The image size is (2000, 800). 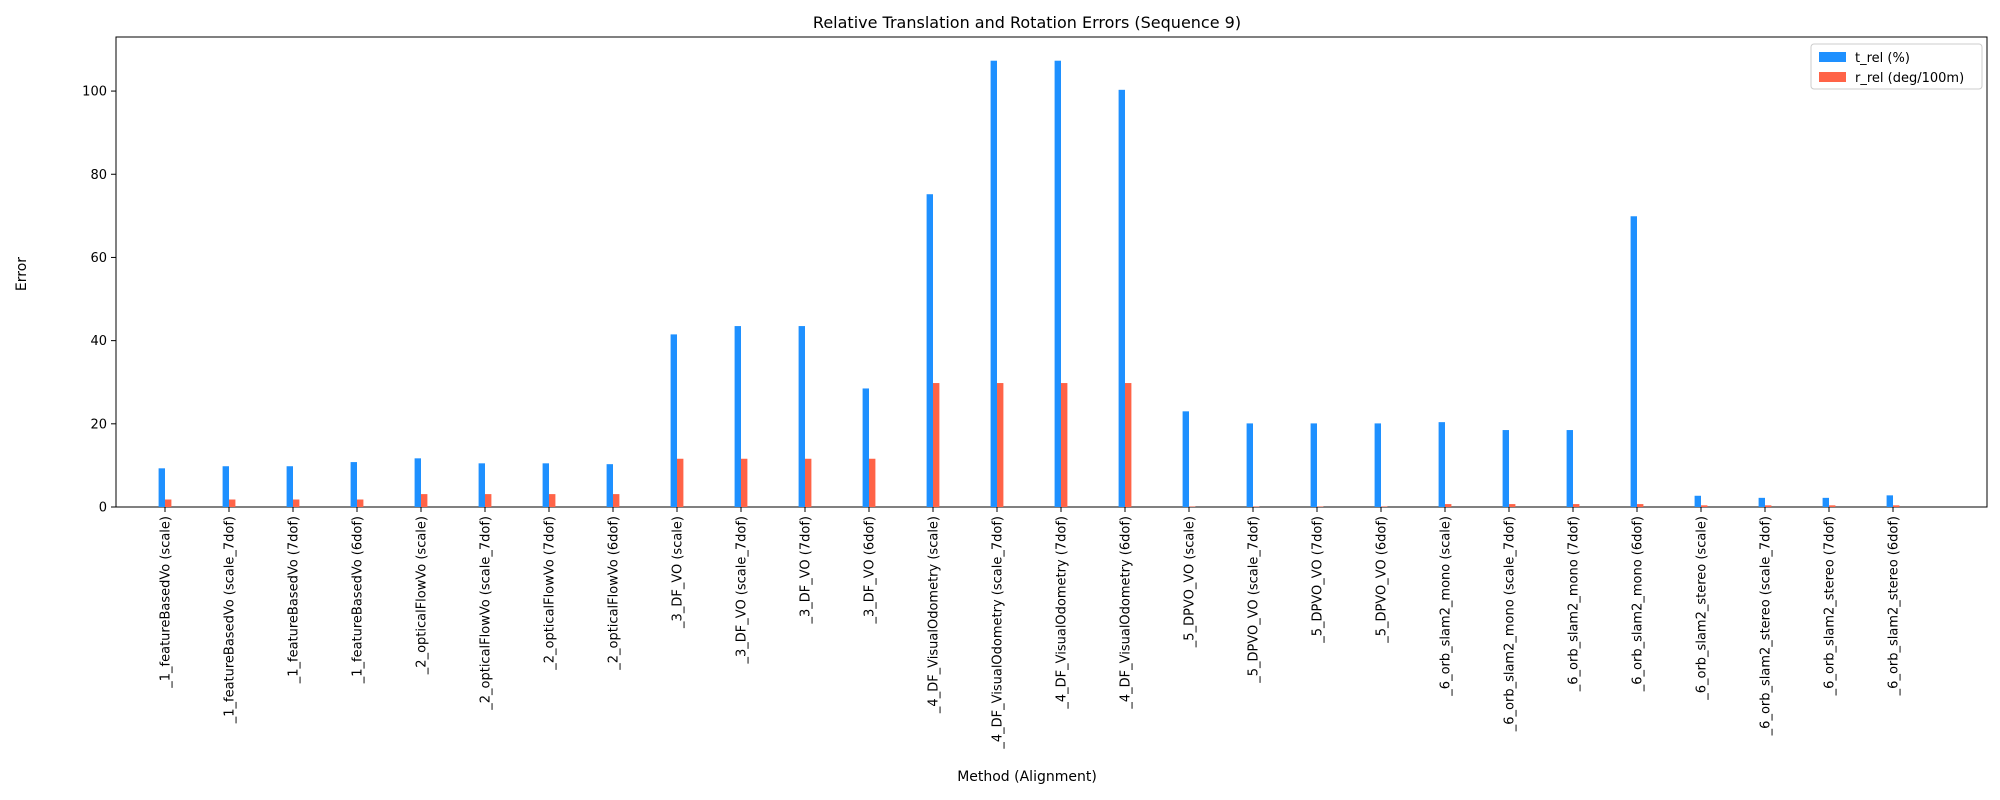 I want to click on x-tick-label: _5_DPVO_VO (scale_7dof), so click(x=1254, y=600).